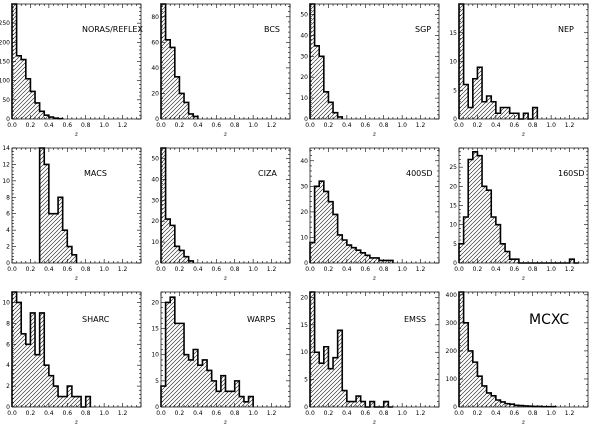 The height and width of the screenshot is (426, 600). What do you see at coordinates (8, 230) in the screenshot?
I see `y-tick-label: 4` at bounding box center [8, 230].